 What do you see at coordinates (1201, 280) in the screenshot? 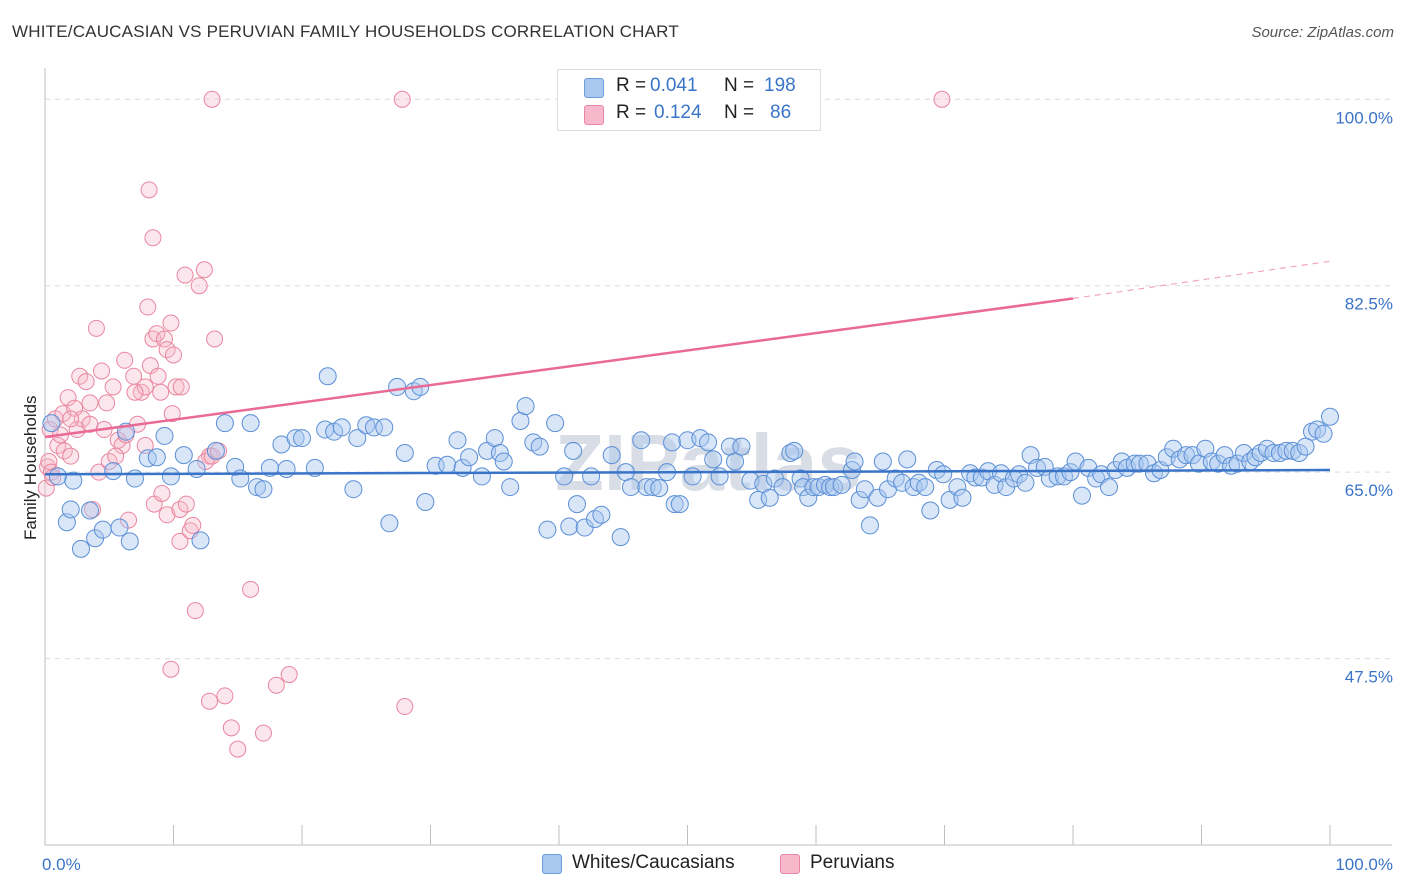
I see `peruvian-trend-extension` at bounding box center [1201, 280].